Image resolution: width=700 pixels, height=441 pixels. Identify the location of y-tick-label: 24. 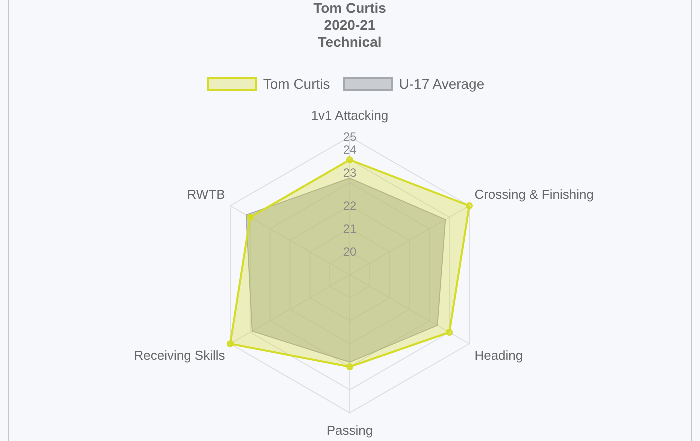
(350, 150).